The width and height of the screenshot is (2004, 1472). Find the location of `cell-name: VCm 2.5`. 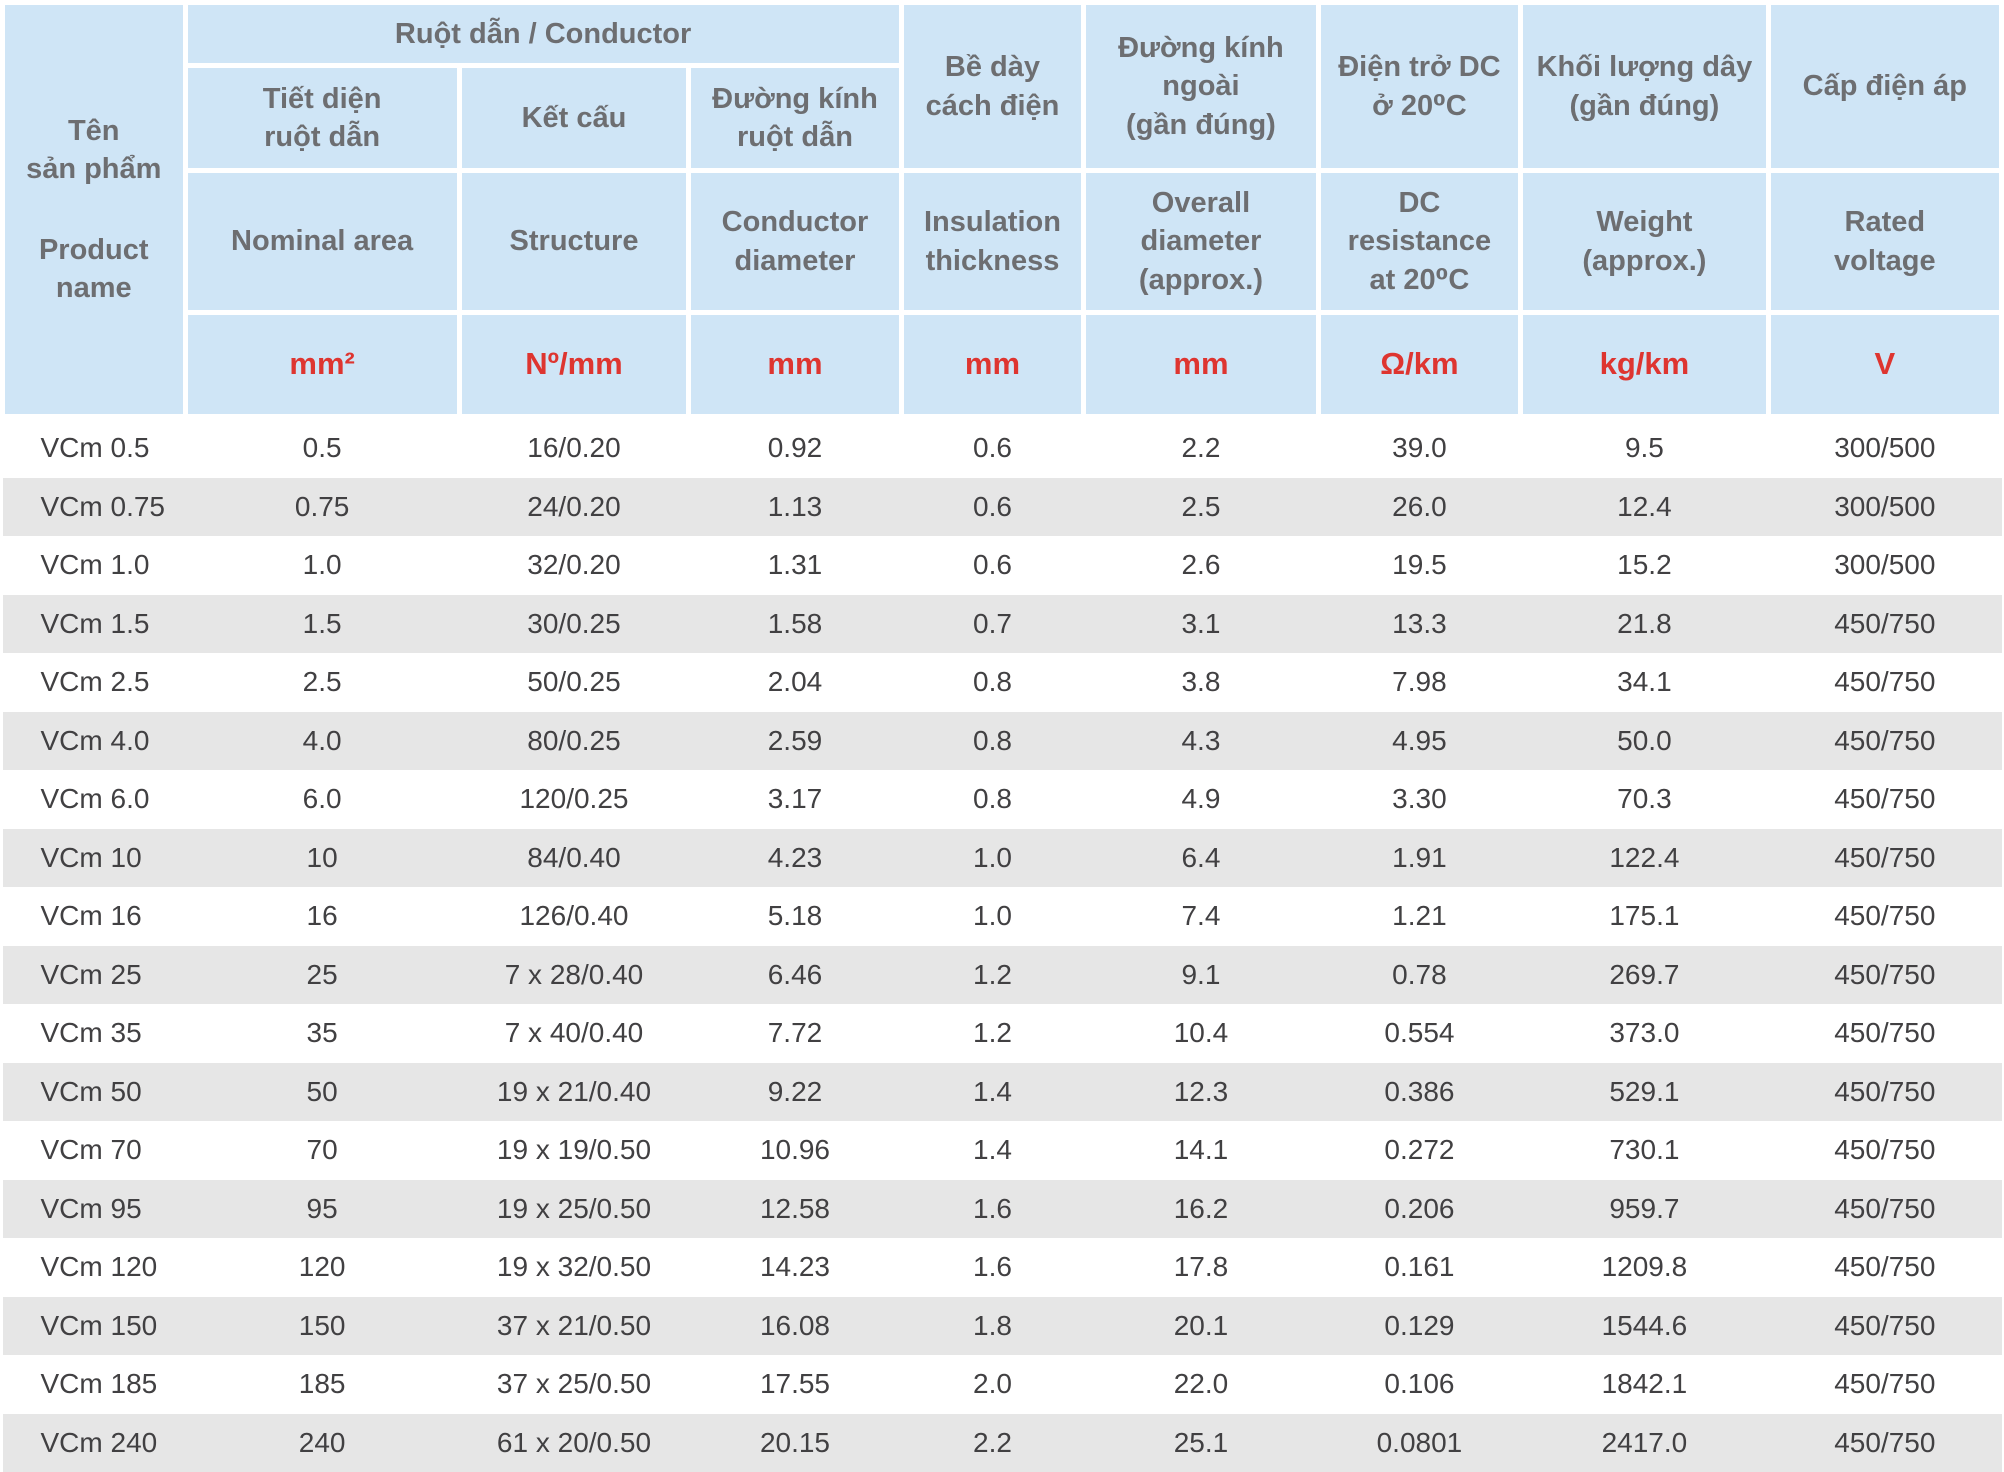

cell-name: VCm 2.5 is located at coordinates (94, 682).